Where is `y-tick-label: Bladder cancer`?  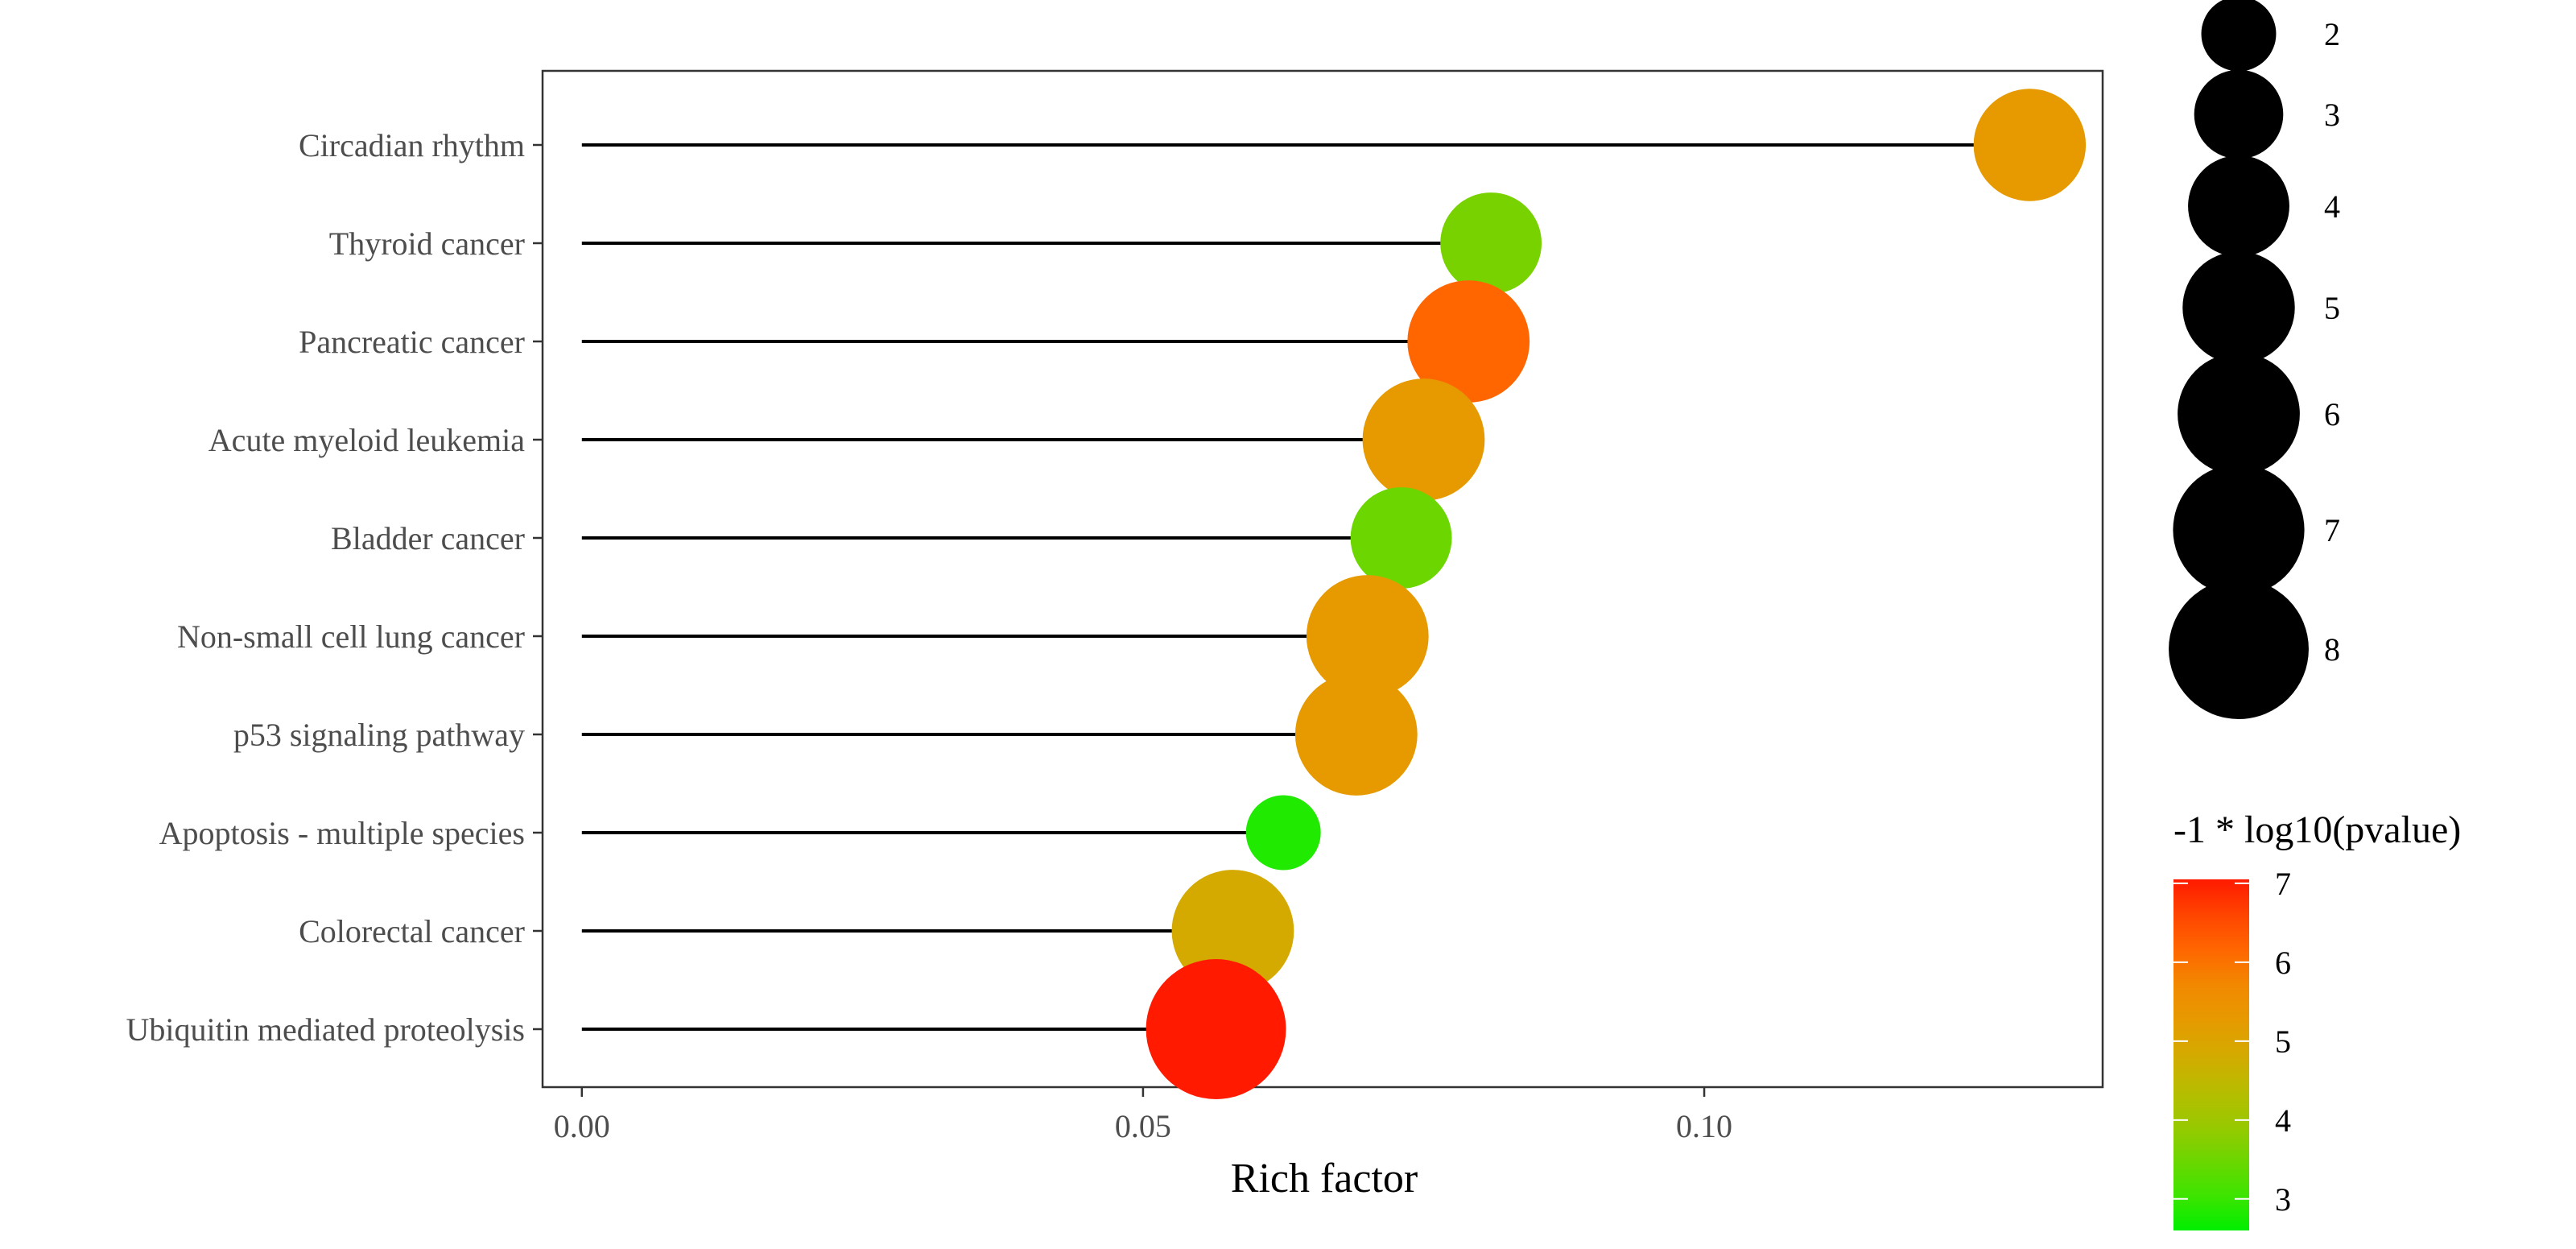
y-tick-label: Bladder cancer is located at coordinates (428, 538).